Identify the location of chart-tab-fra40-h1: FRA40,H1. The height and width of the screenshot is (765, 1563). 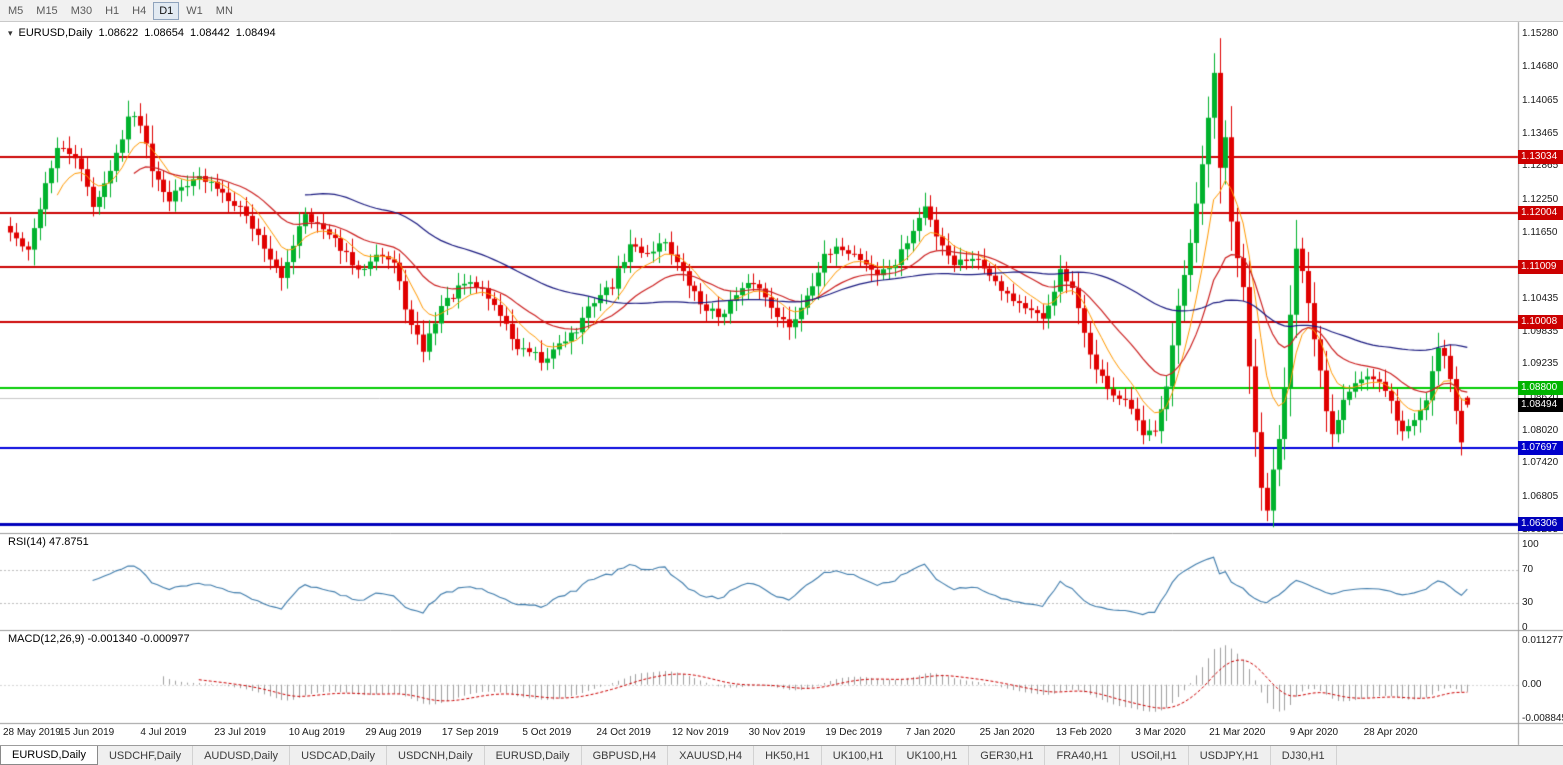
(1082, 755).